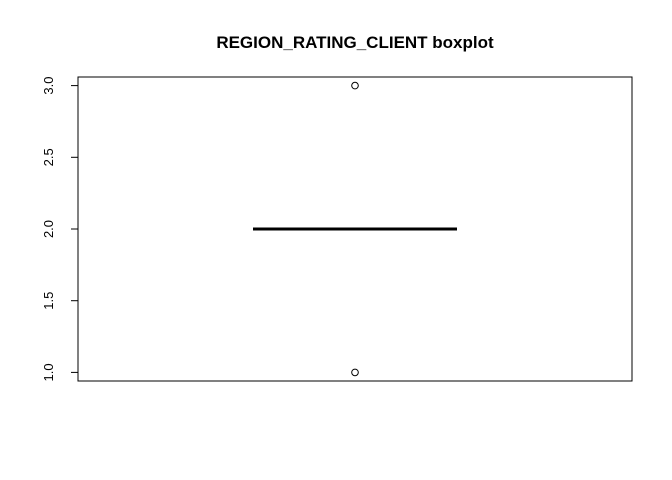 This screenshot has width=672, height=480. I want to click on y-tick-label: 3.0, so click(48, 86).